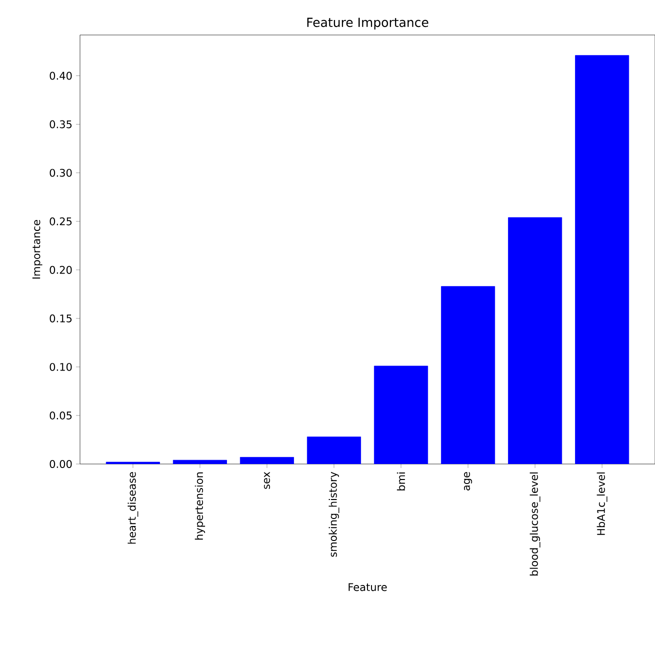  What do you see at coordinates (199, 506) in the screenshot?
I see `x-tick-label: hypertension` at bounding box center [199, 506].